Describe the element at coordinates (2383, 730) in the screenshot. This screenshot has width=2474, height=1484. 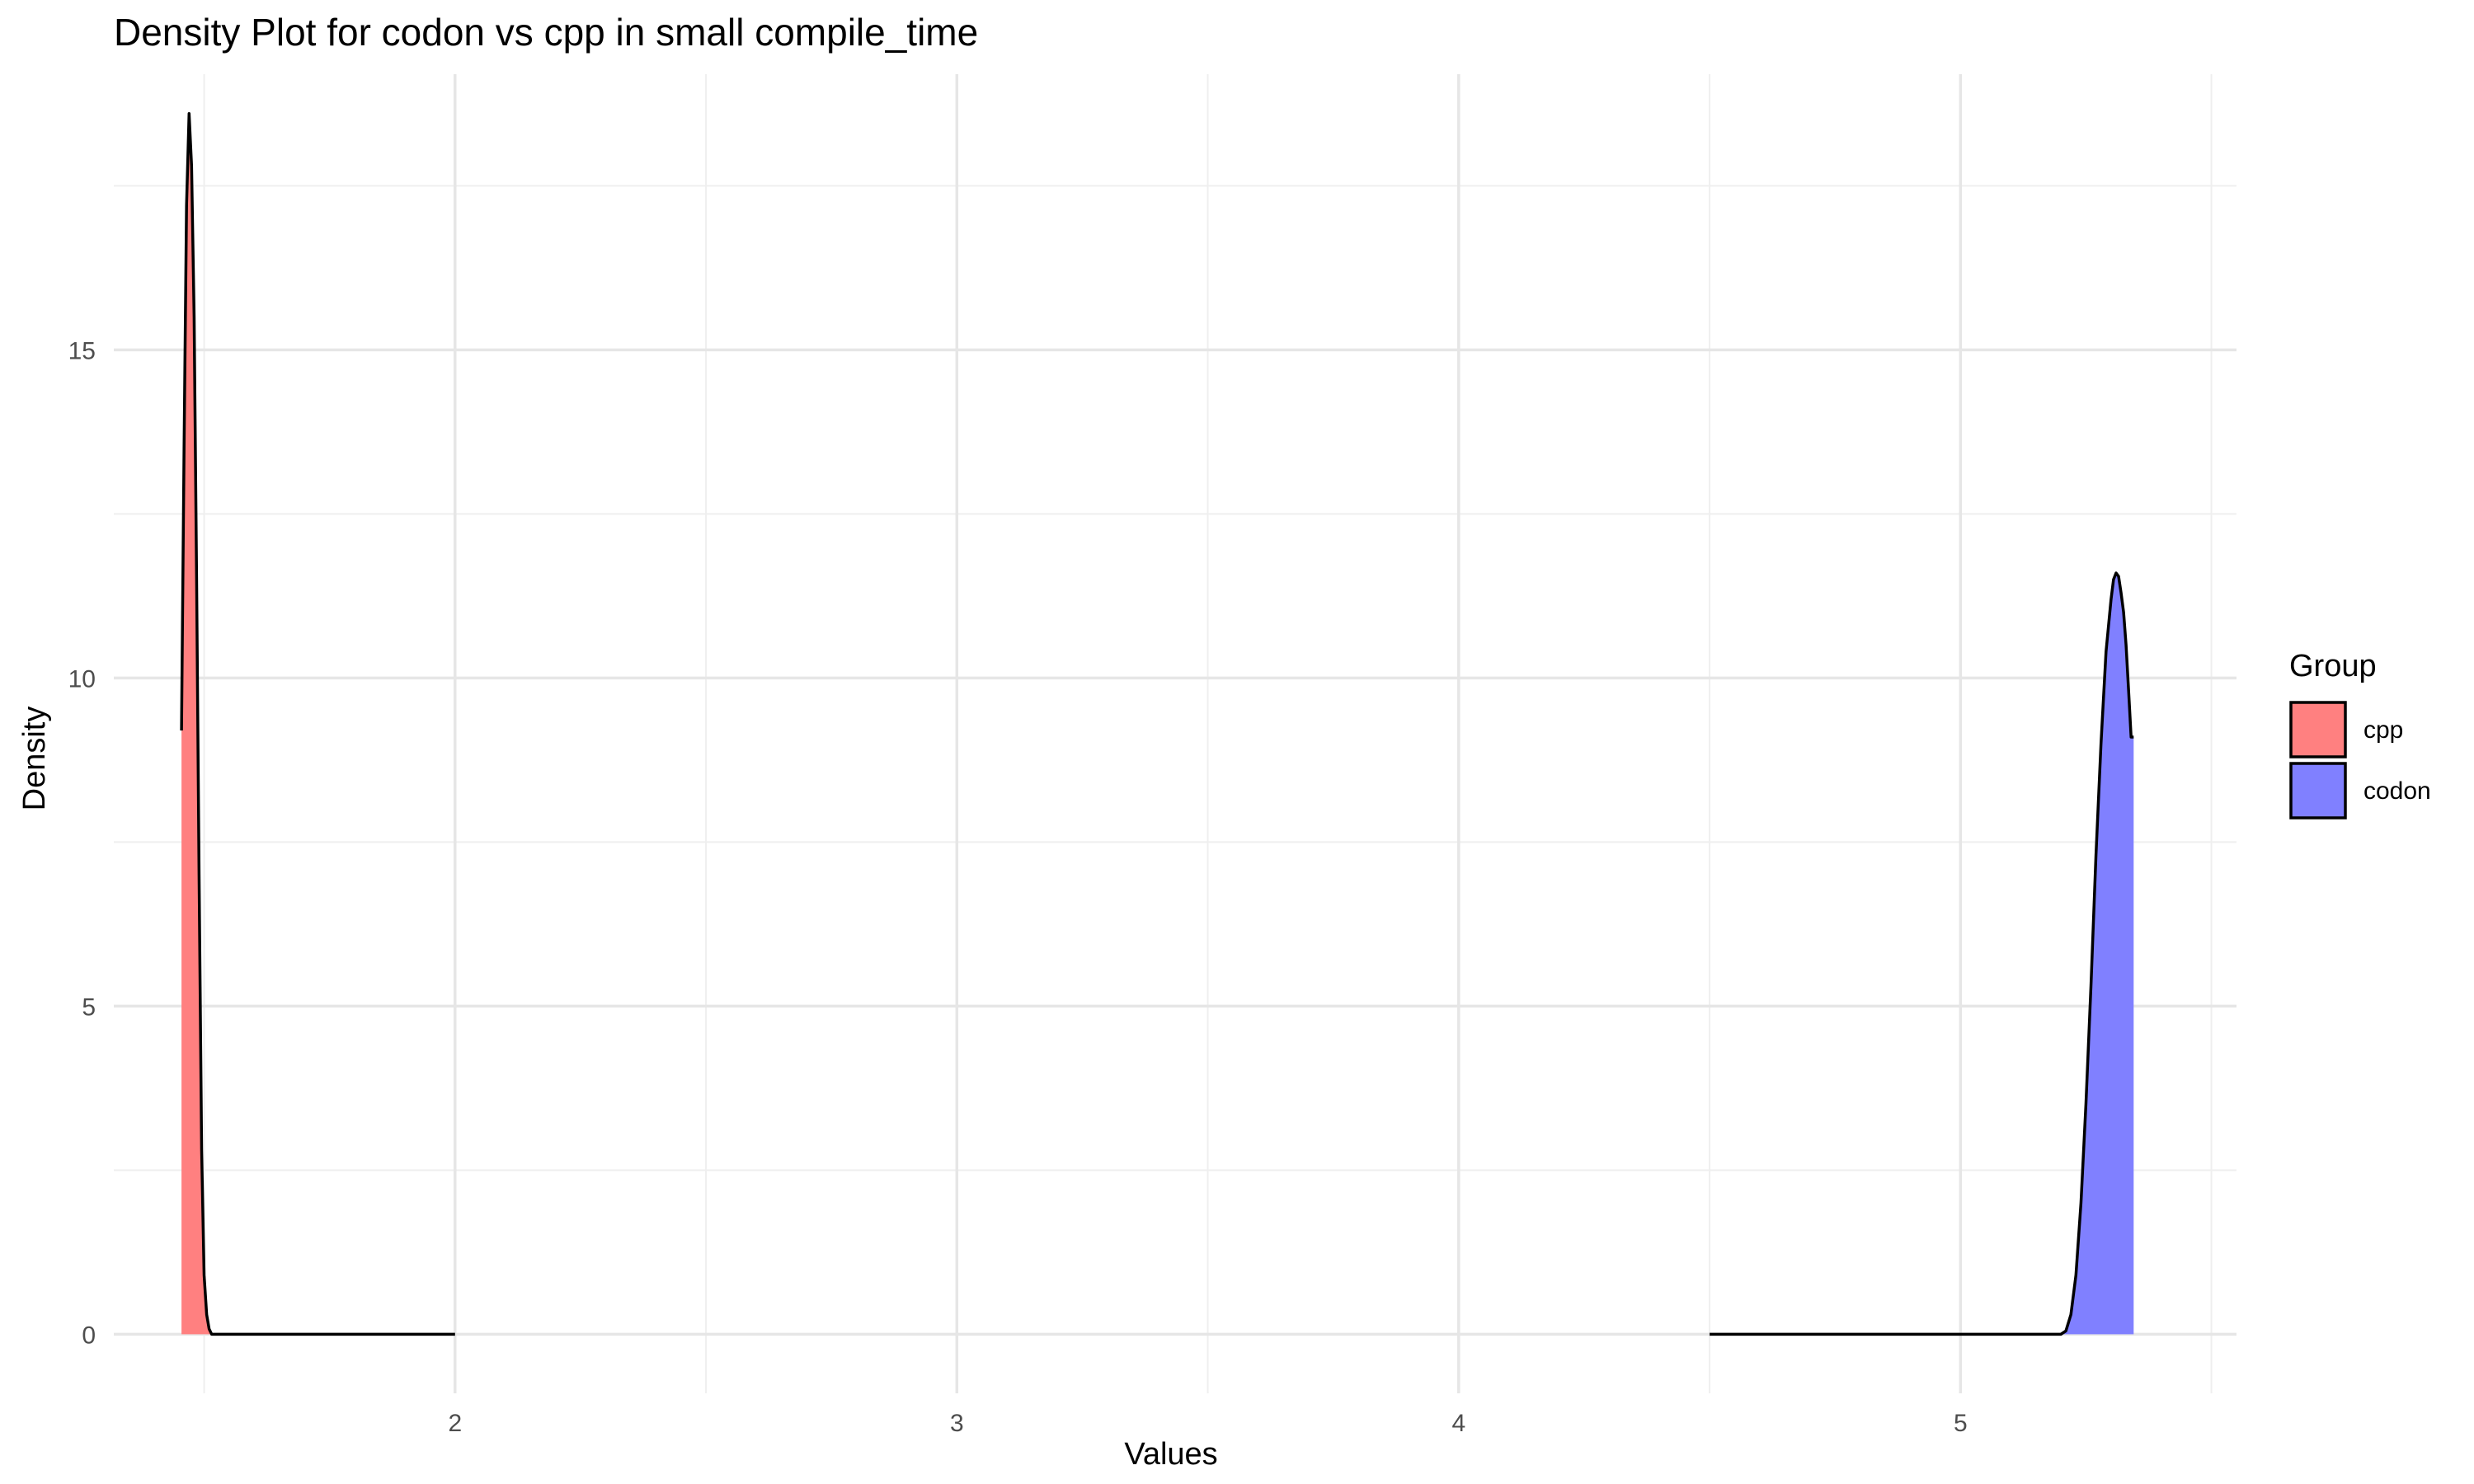
I see `legend-label-cpp: cpp` at that location.